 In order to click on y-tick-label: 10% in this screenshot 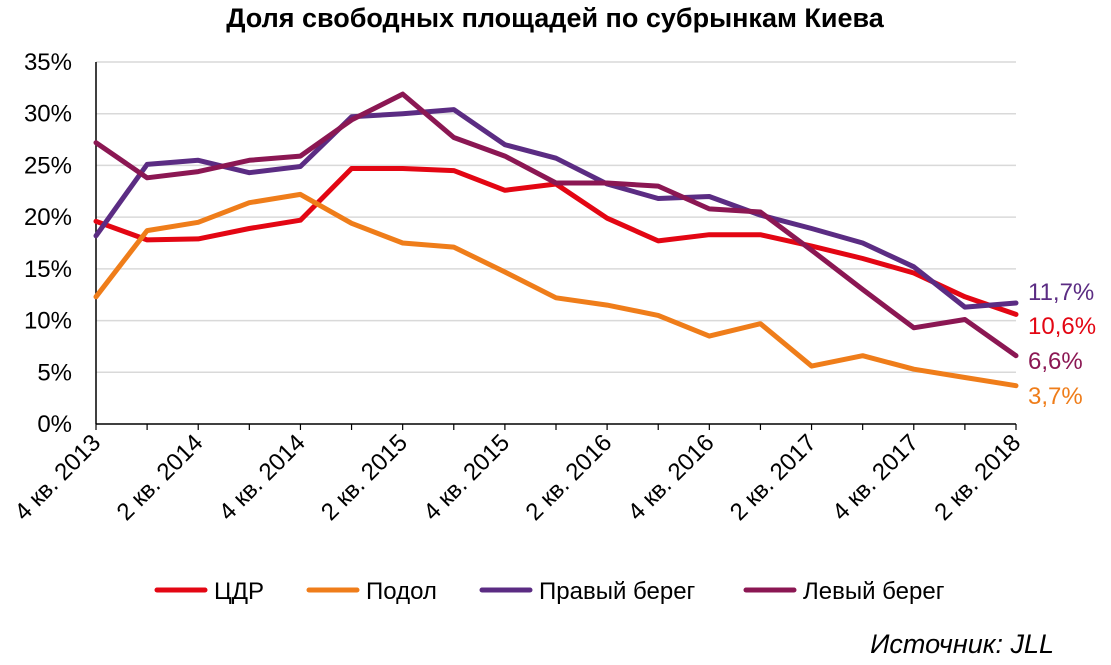, I will do `click(48, 321)`.